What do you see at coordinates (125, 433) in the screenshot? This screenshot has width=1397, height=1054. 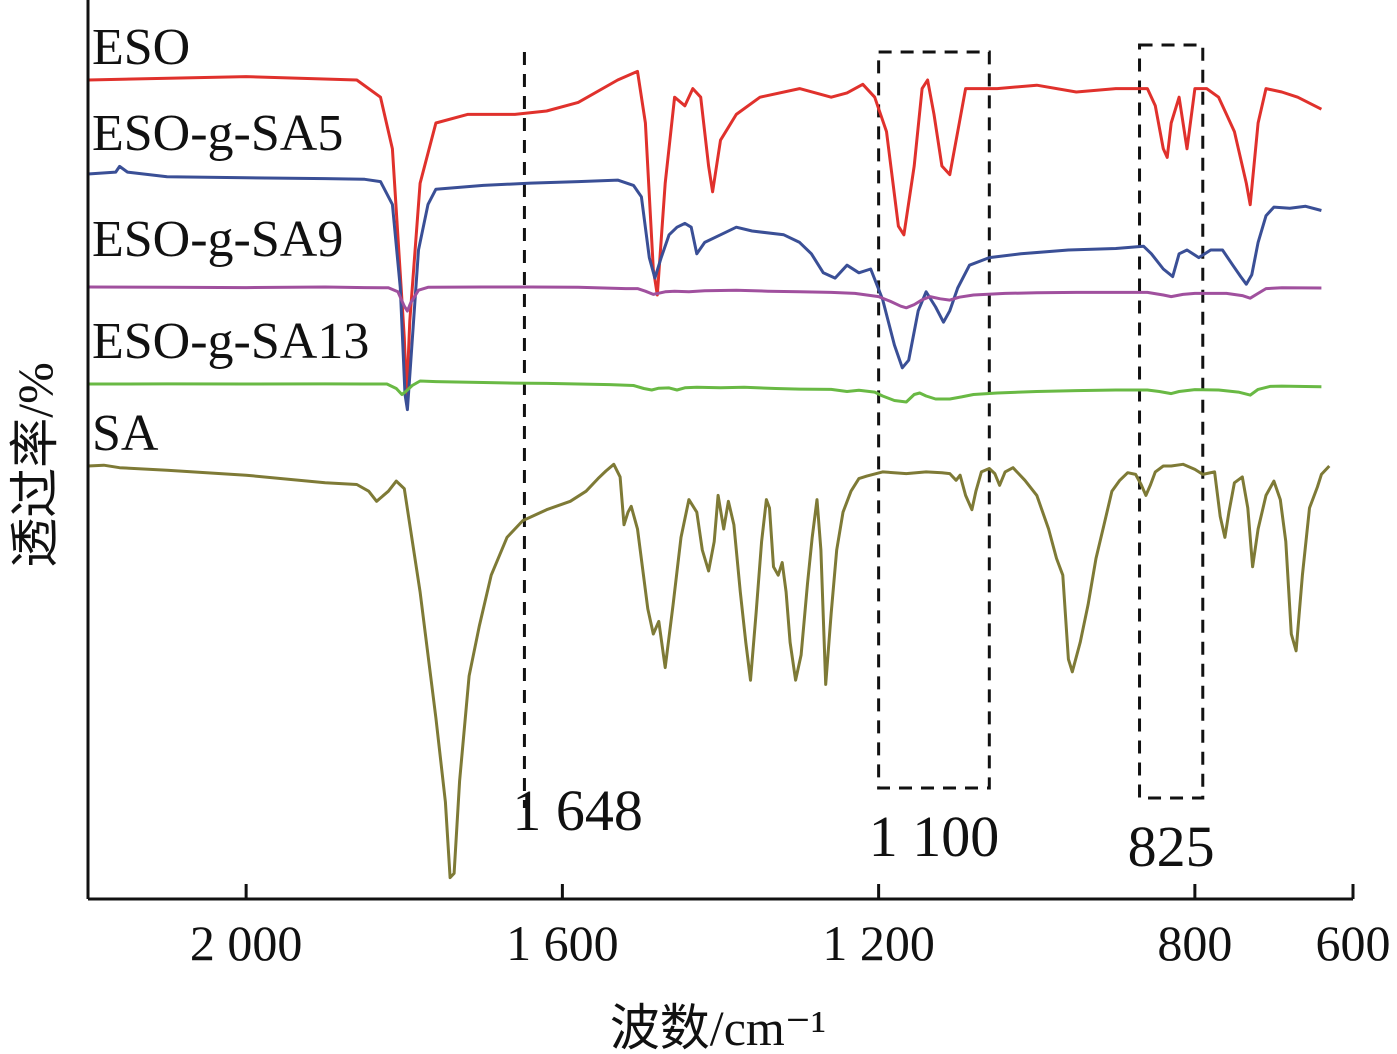 I see `series-label-sa: SA` at bounding box center [125, 433].